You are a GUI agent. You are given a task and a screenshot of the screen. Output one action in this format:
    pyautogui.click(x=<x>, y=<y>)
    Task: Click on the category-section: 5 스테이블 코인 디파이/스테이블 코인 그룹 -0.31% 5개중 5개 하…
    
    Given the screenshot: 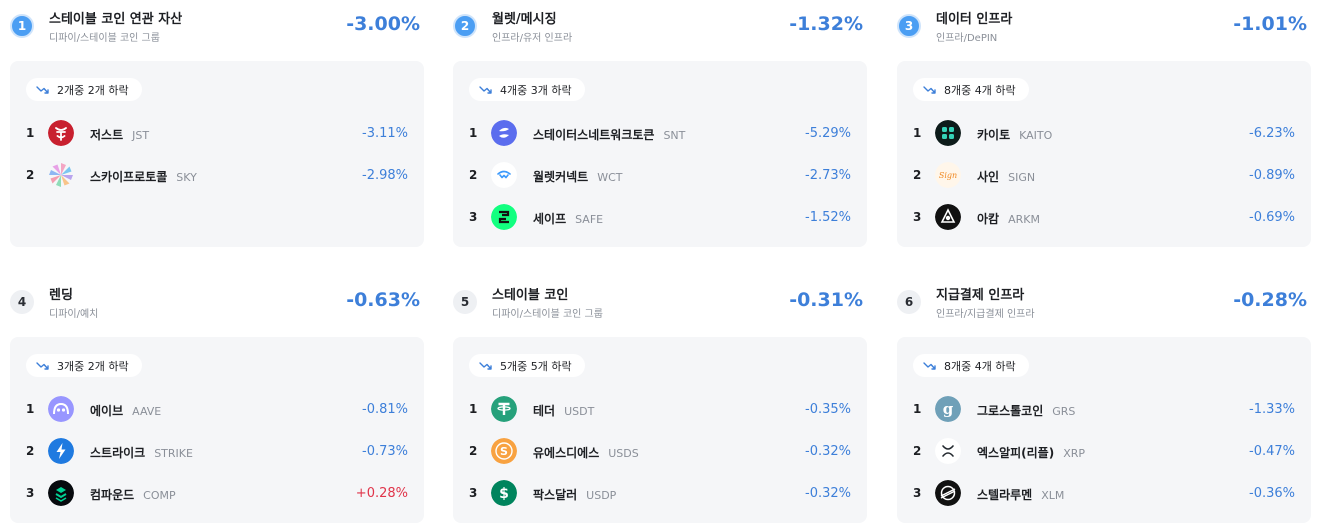 What is the action you would take?
    pyautogui.click(x=660, y=399)
    